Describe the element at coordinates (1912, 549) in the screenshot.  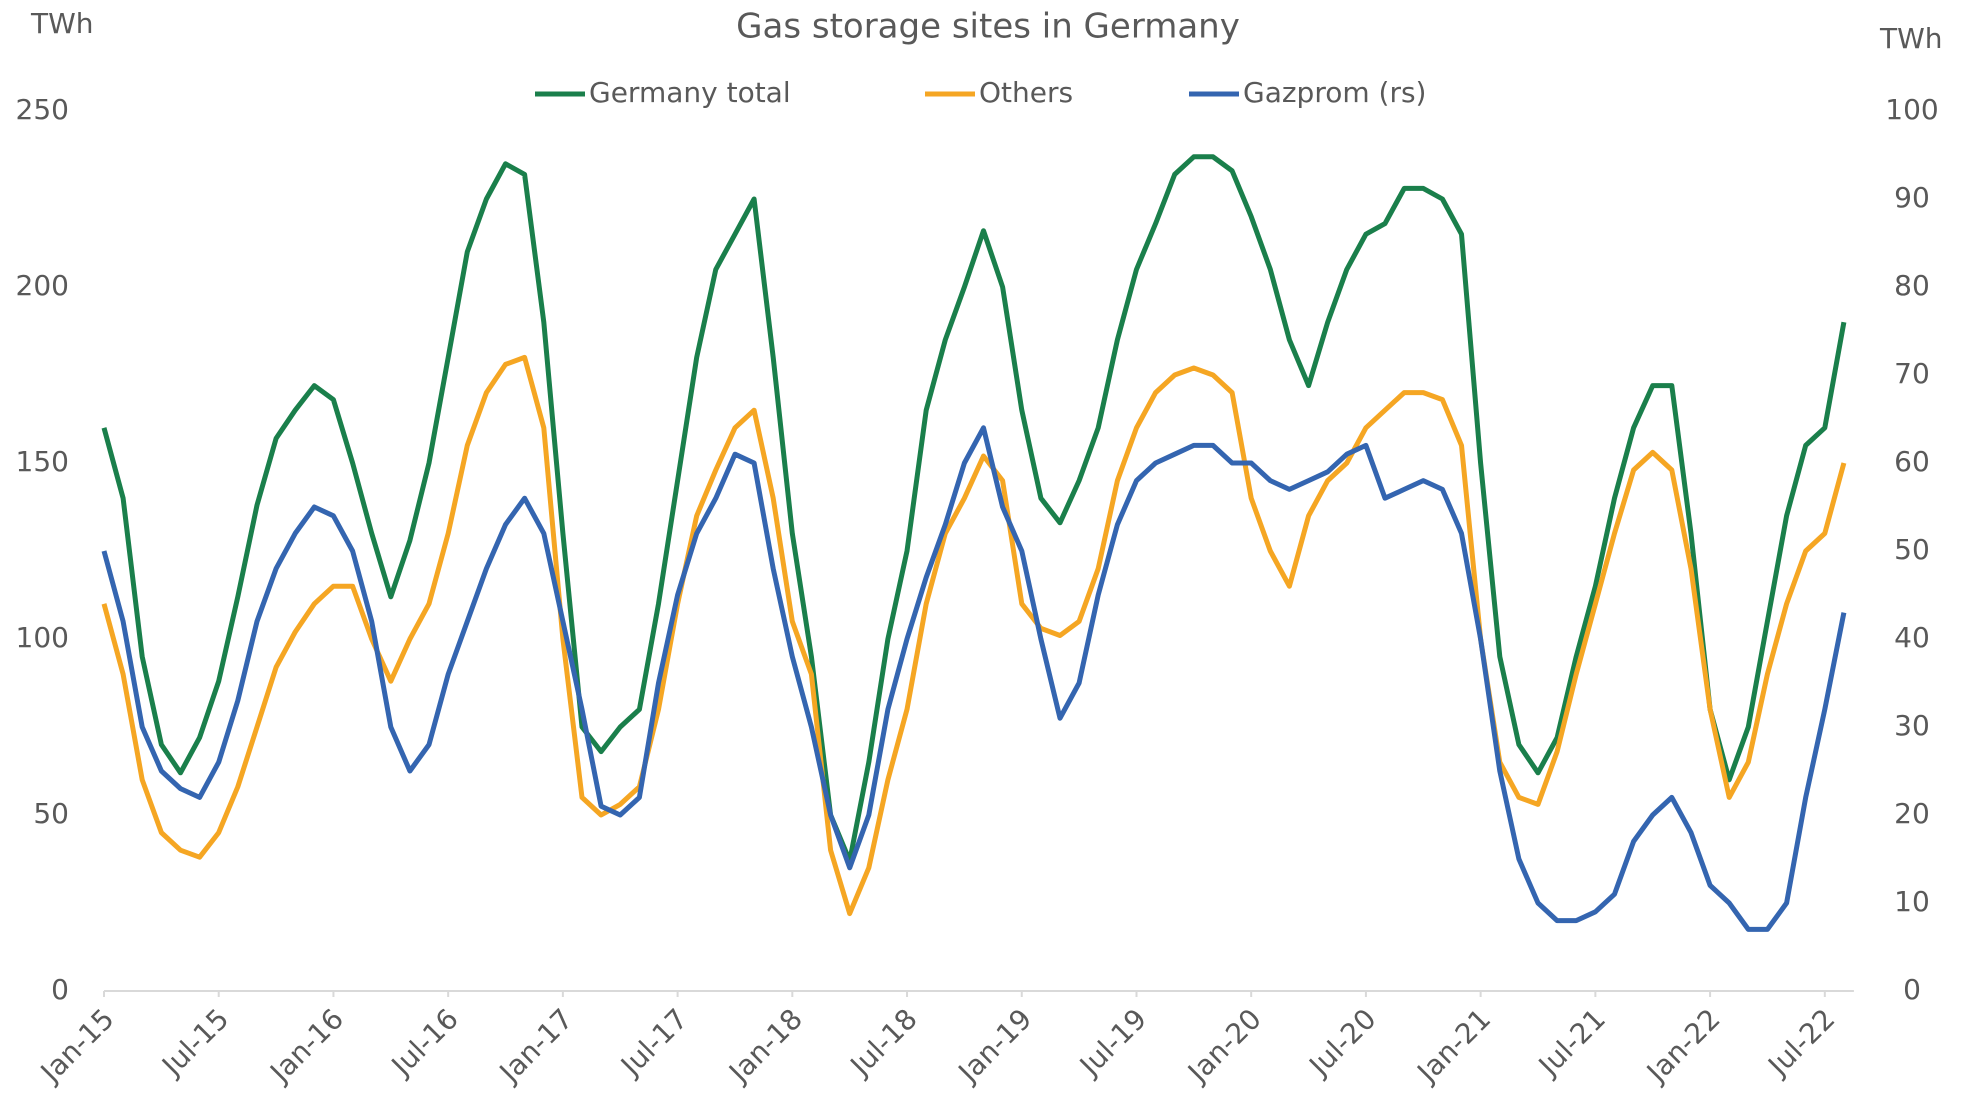
I see `y2-tick-label: 50` at that location.